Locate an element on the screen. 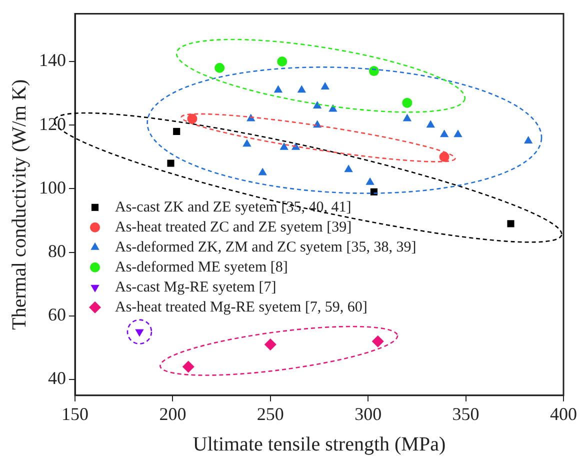 The width and height of the screenshot is (580, 465). x-tick-label: 200 is located at coordinates (172, 414).